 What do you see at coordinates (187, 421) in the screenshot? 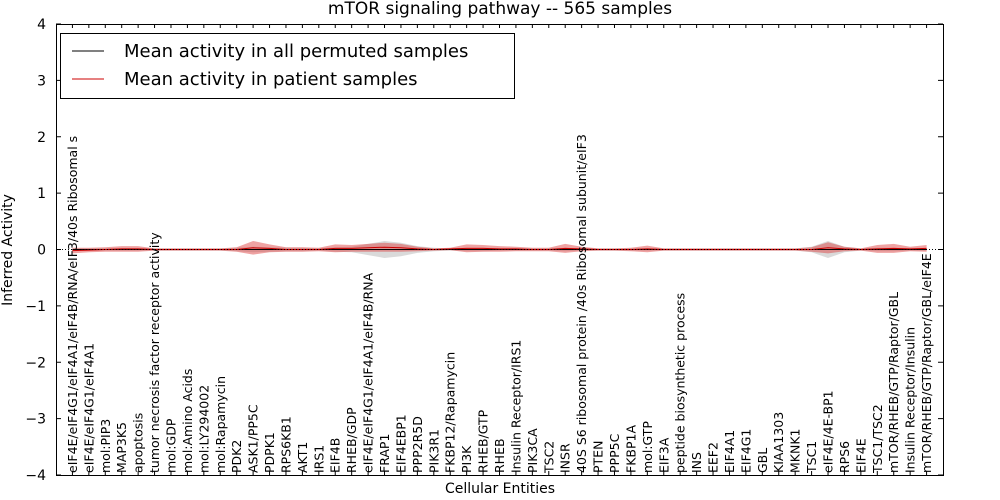
I see `x-tick-label: mol:Amino Acids` at bounding box center [187, 421].